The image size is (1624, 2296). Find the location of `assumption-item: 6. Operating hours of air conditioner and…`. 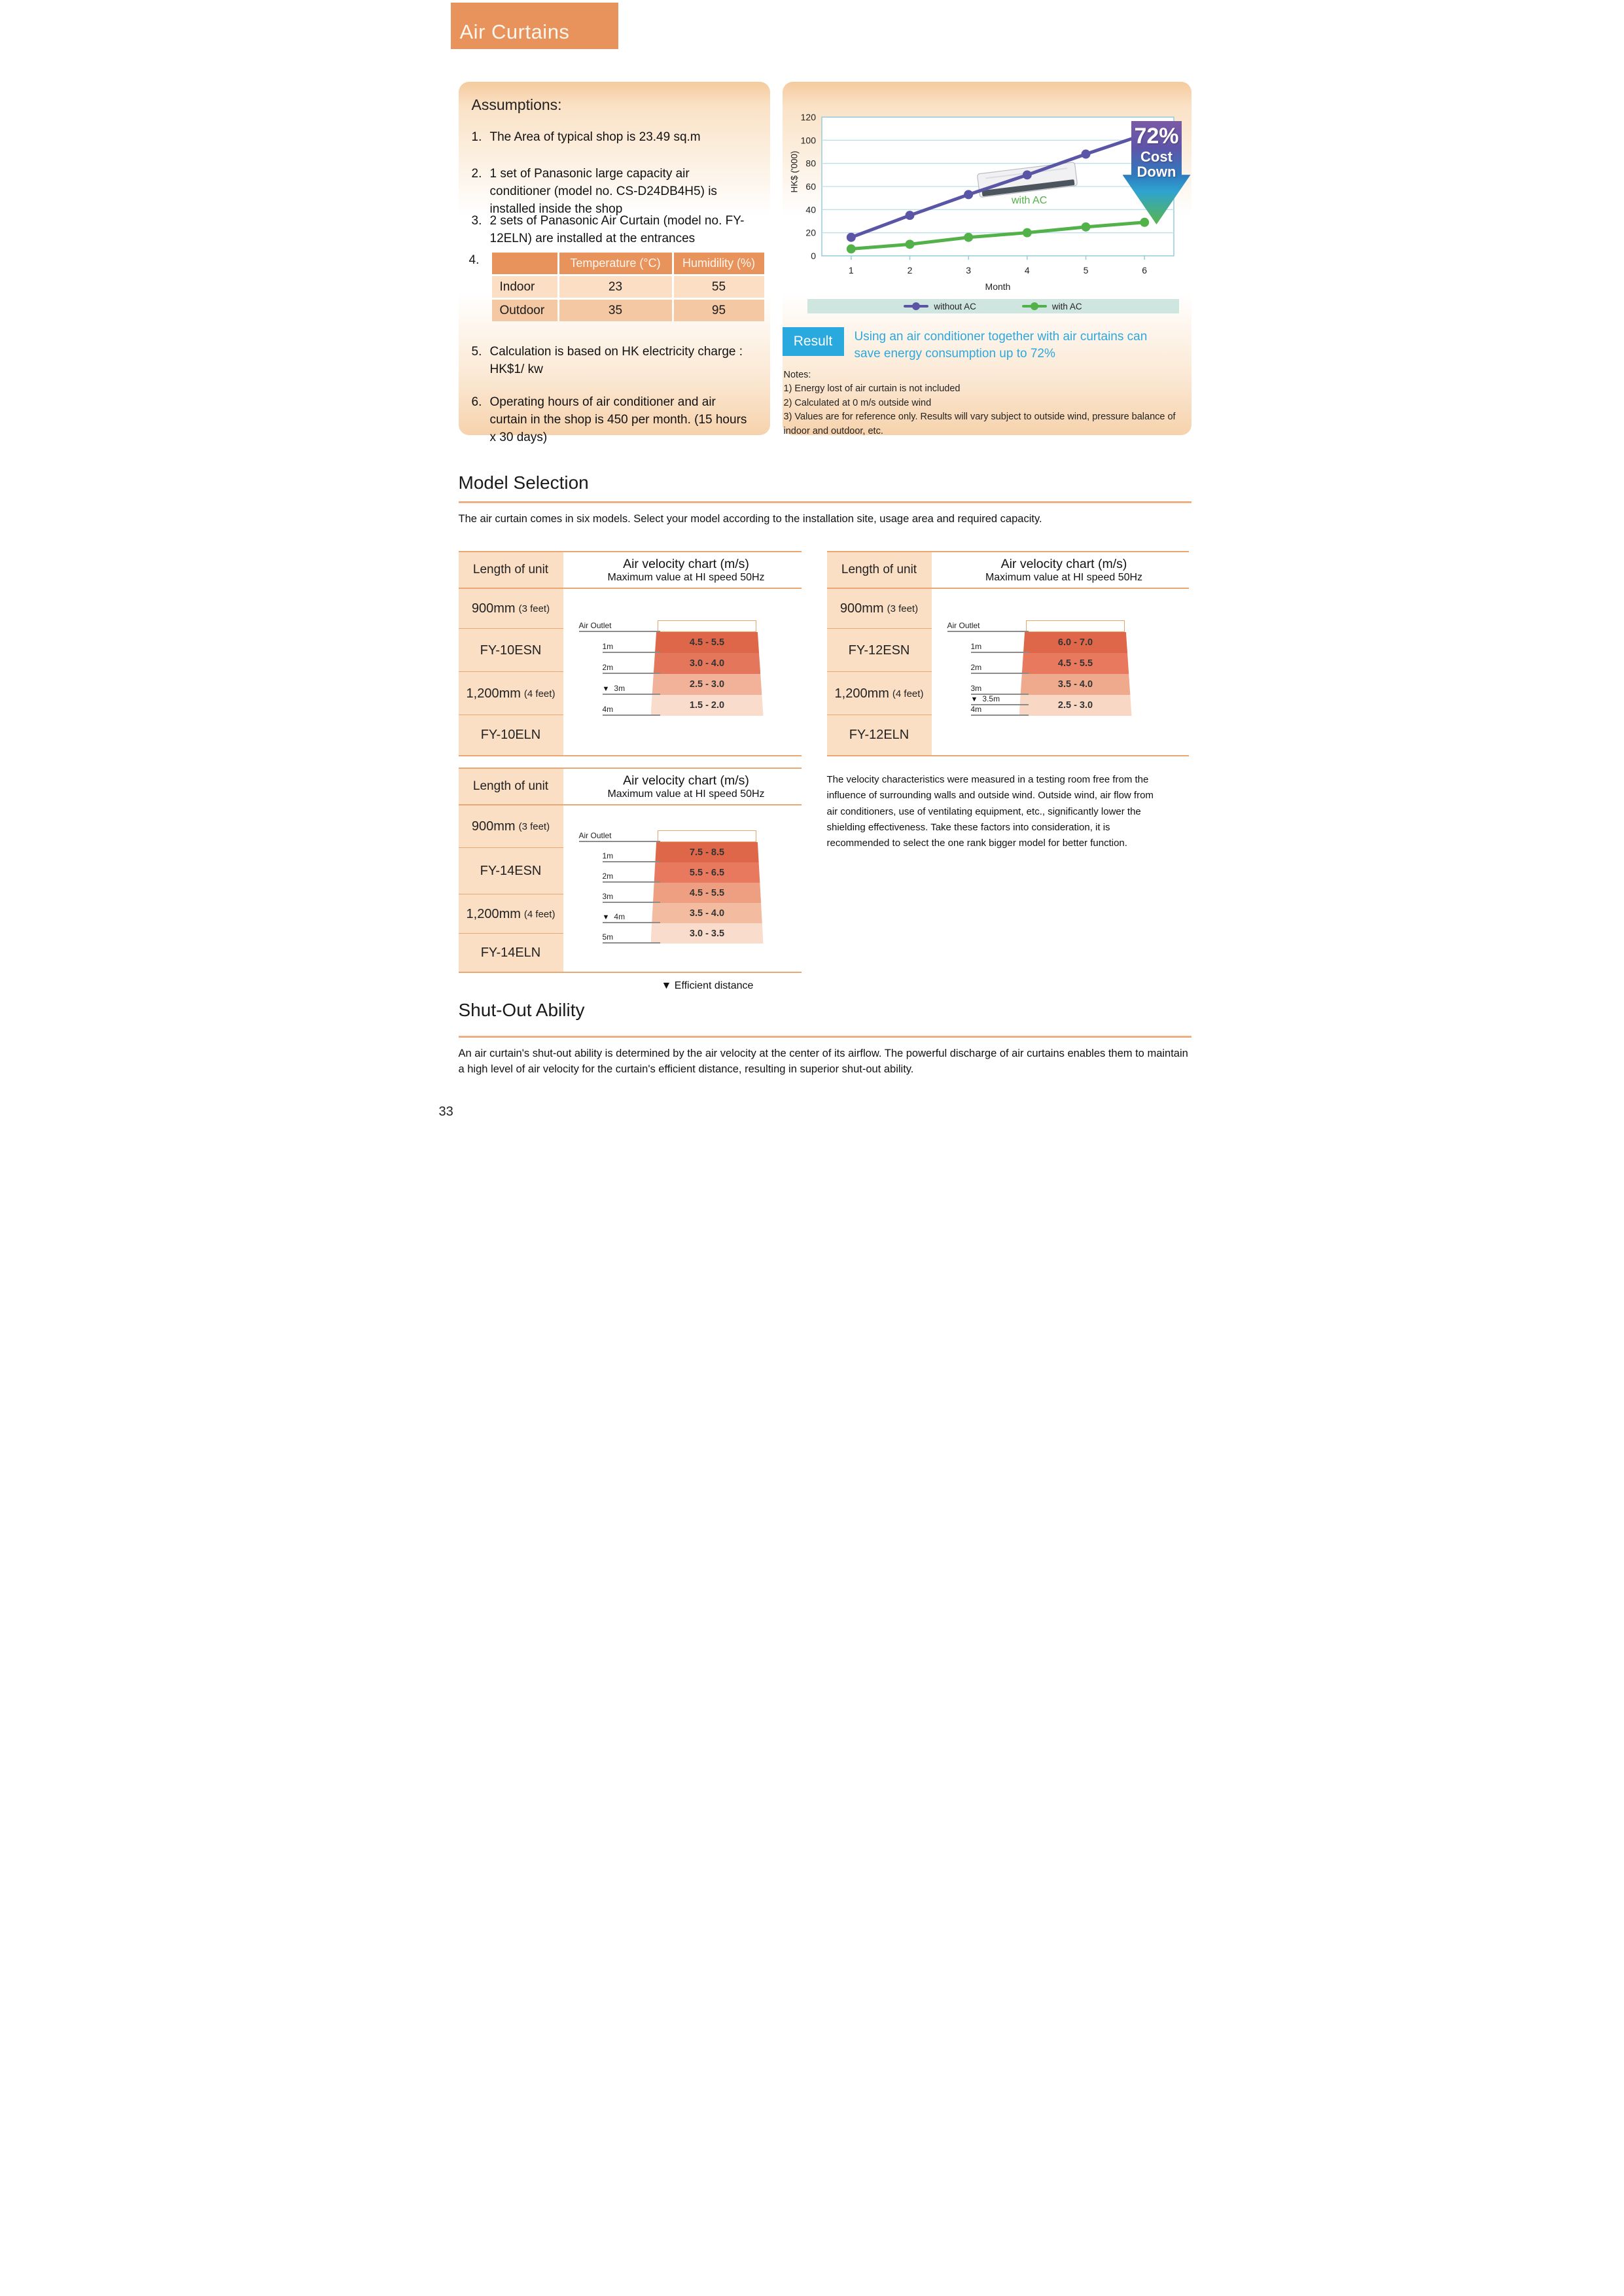

assumption-item: 6. Operating hours of air conditioner and… is located at coordinates (612, 421).